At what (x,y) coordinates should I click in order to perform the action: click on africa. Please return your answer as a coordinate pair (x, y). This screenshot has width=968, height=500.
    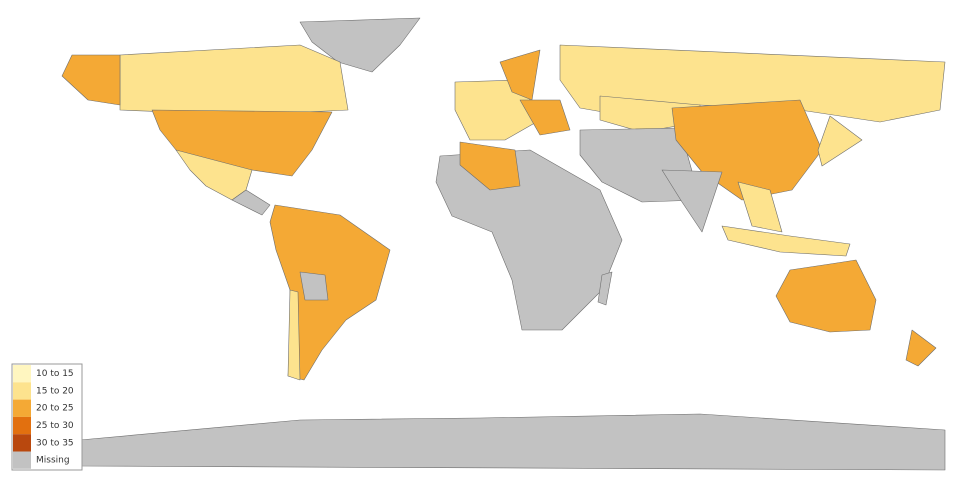
    Looking at the image, I should click on (529, 240).